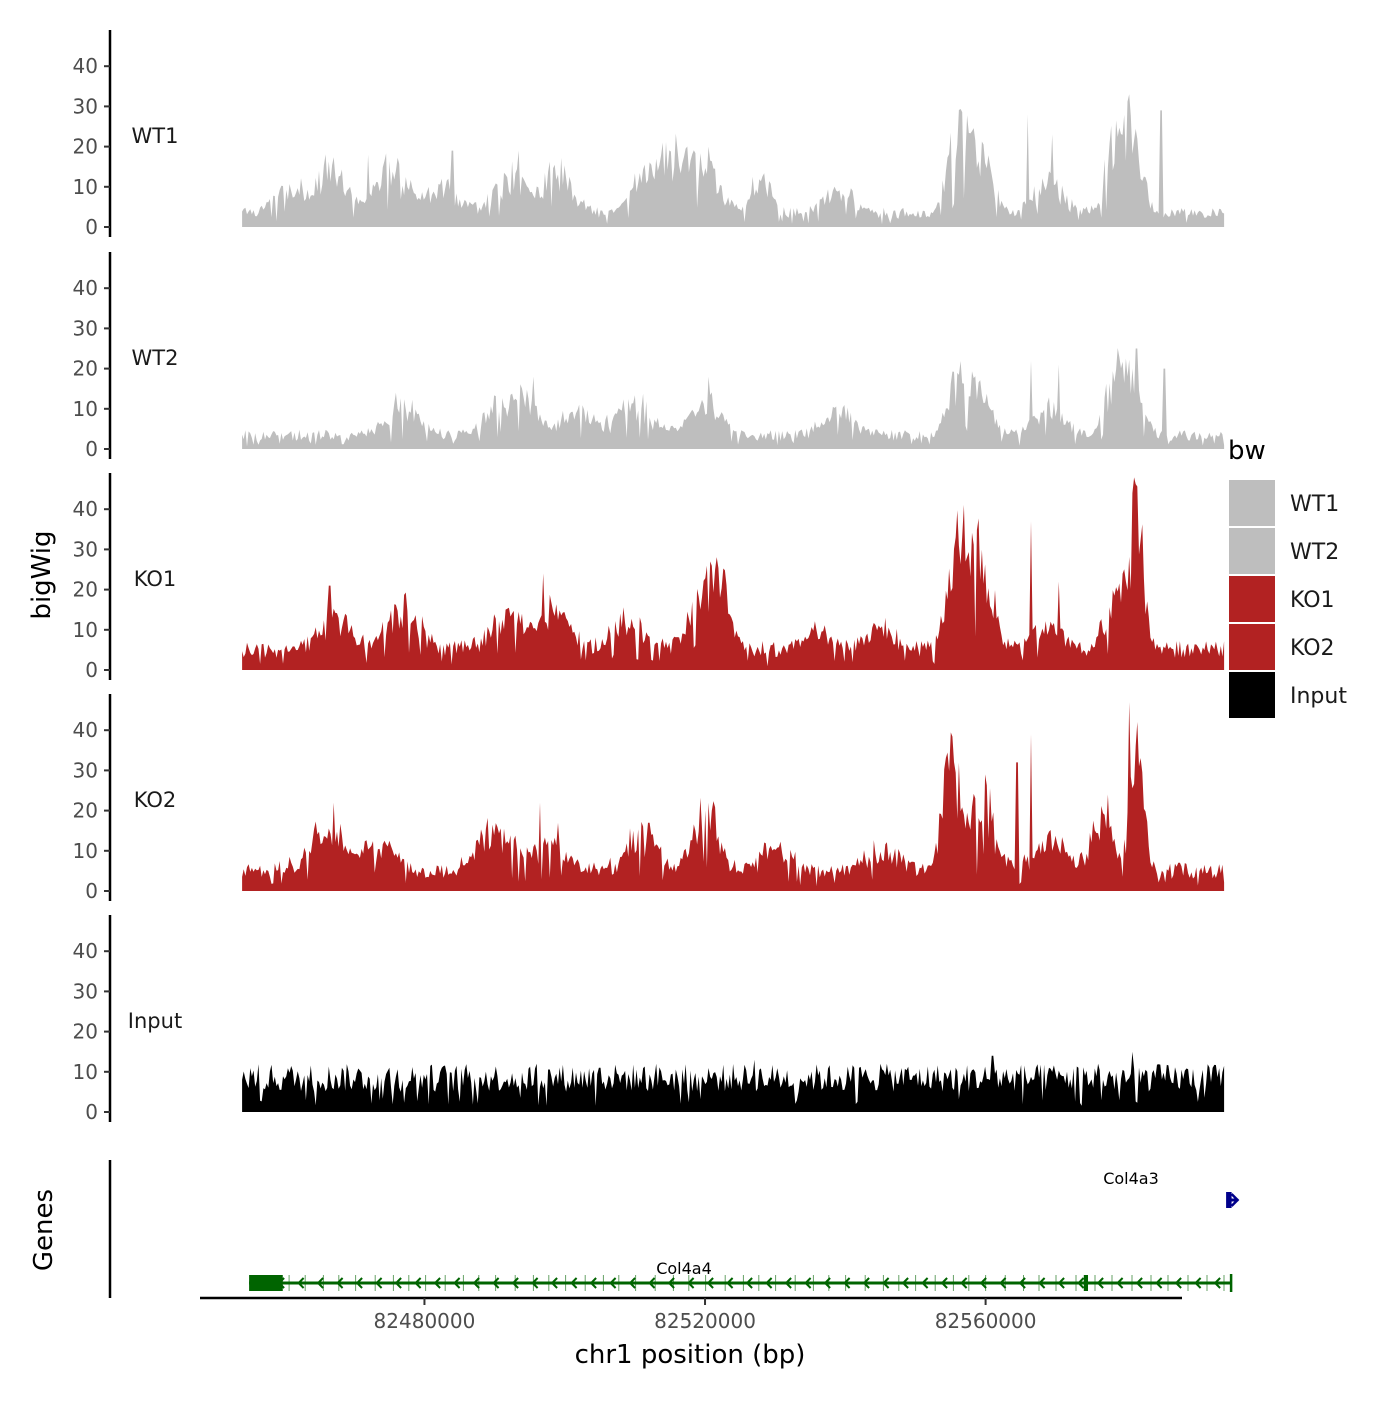  Describe the element at coordinates (1235, 1200) in the screenshot. I see `gene-strand-arrow-Col4a3` at that location.